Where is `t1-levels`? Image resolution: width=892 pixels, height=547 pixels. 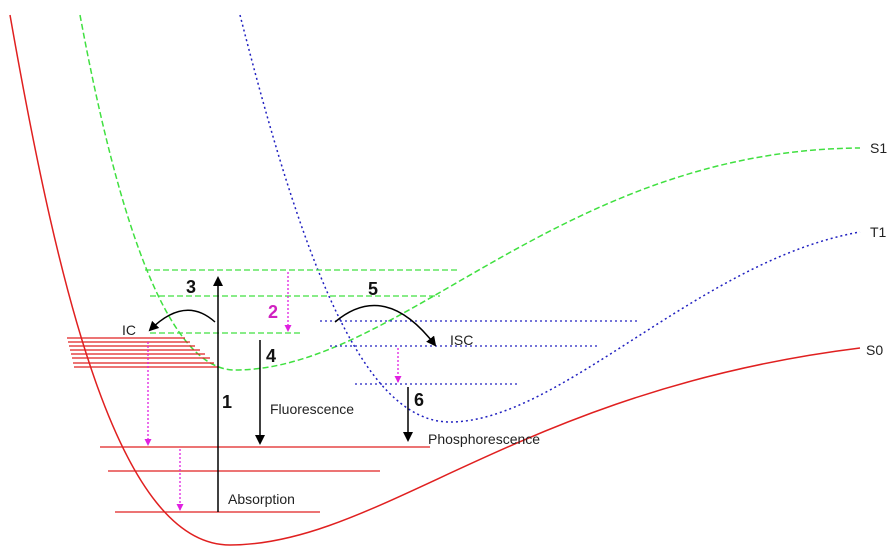 t1-levels is located at coordinates (480, 352).